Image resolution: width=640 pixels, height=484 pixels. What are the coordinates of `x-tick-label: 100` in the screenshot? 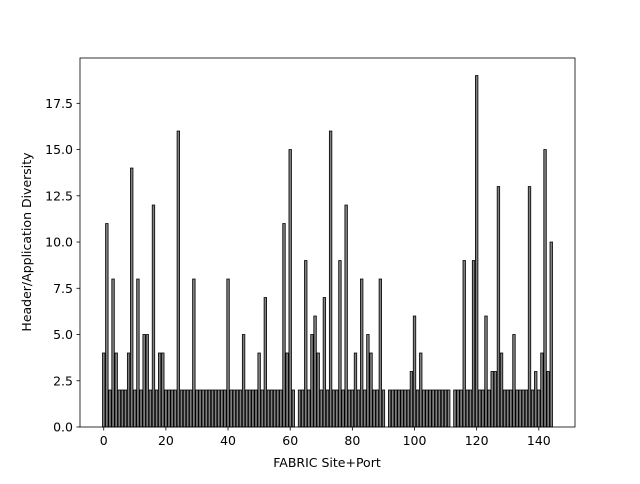 It's located at (415, 440).